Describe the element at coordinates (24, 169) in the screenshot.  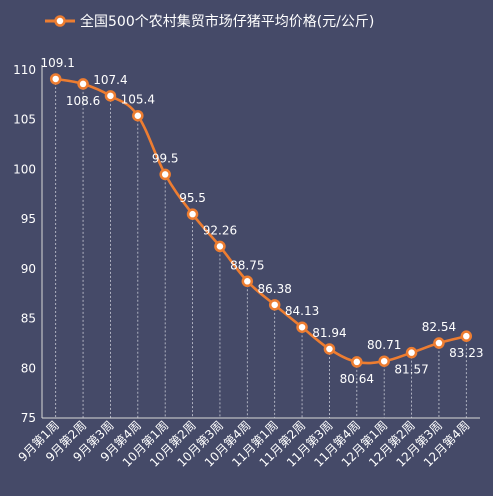
I see `y-tick-label: 100` at that location.